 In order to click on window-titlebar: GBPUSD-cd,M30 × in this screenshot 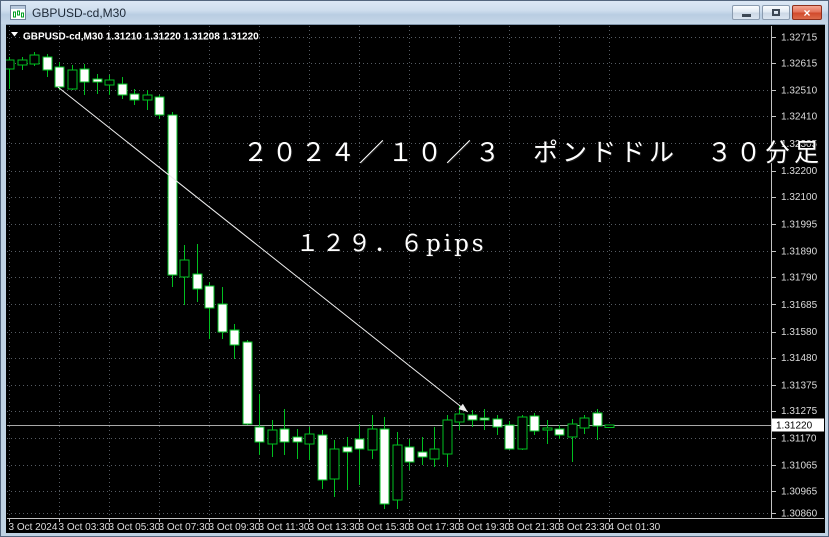, I will do `click(414, 12)`.